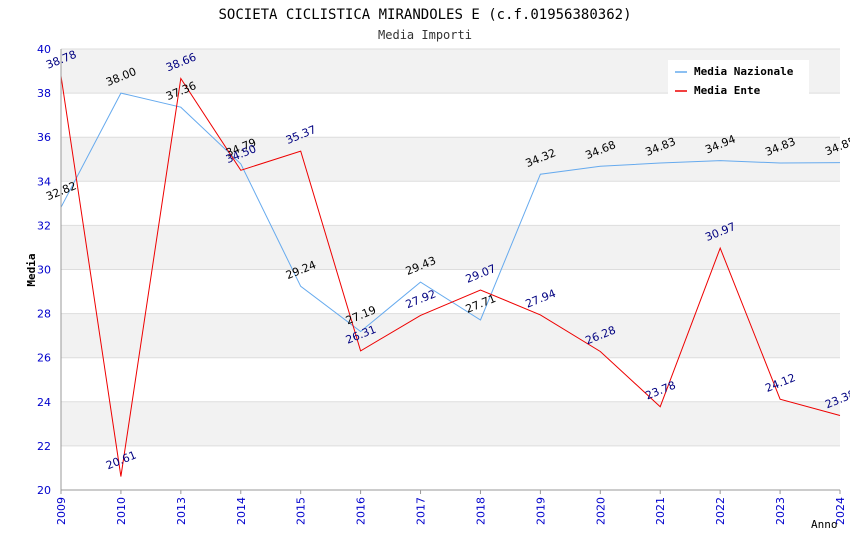 Image resolution: width=850 pixels, height=550 pixels. Describe the element at coordinates (31, 269) in the screenshot. I see `y-axis-label: Media` at that location.